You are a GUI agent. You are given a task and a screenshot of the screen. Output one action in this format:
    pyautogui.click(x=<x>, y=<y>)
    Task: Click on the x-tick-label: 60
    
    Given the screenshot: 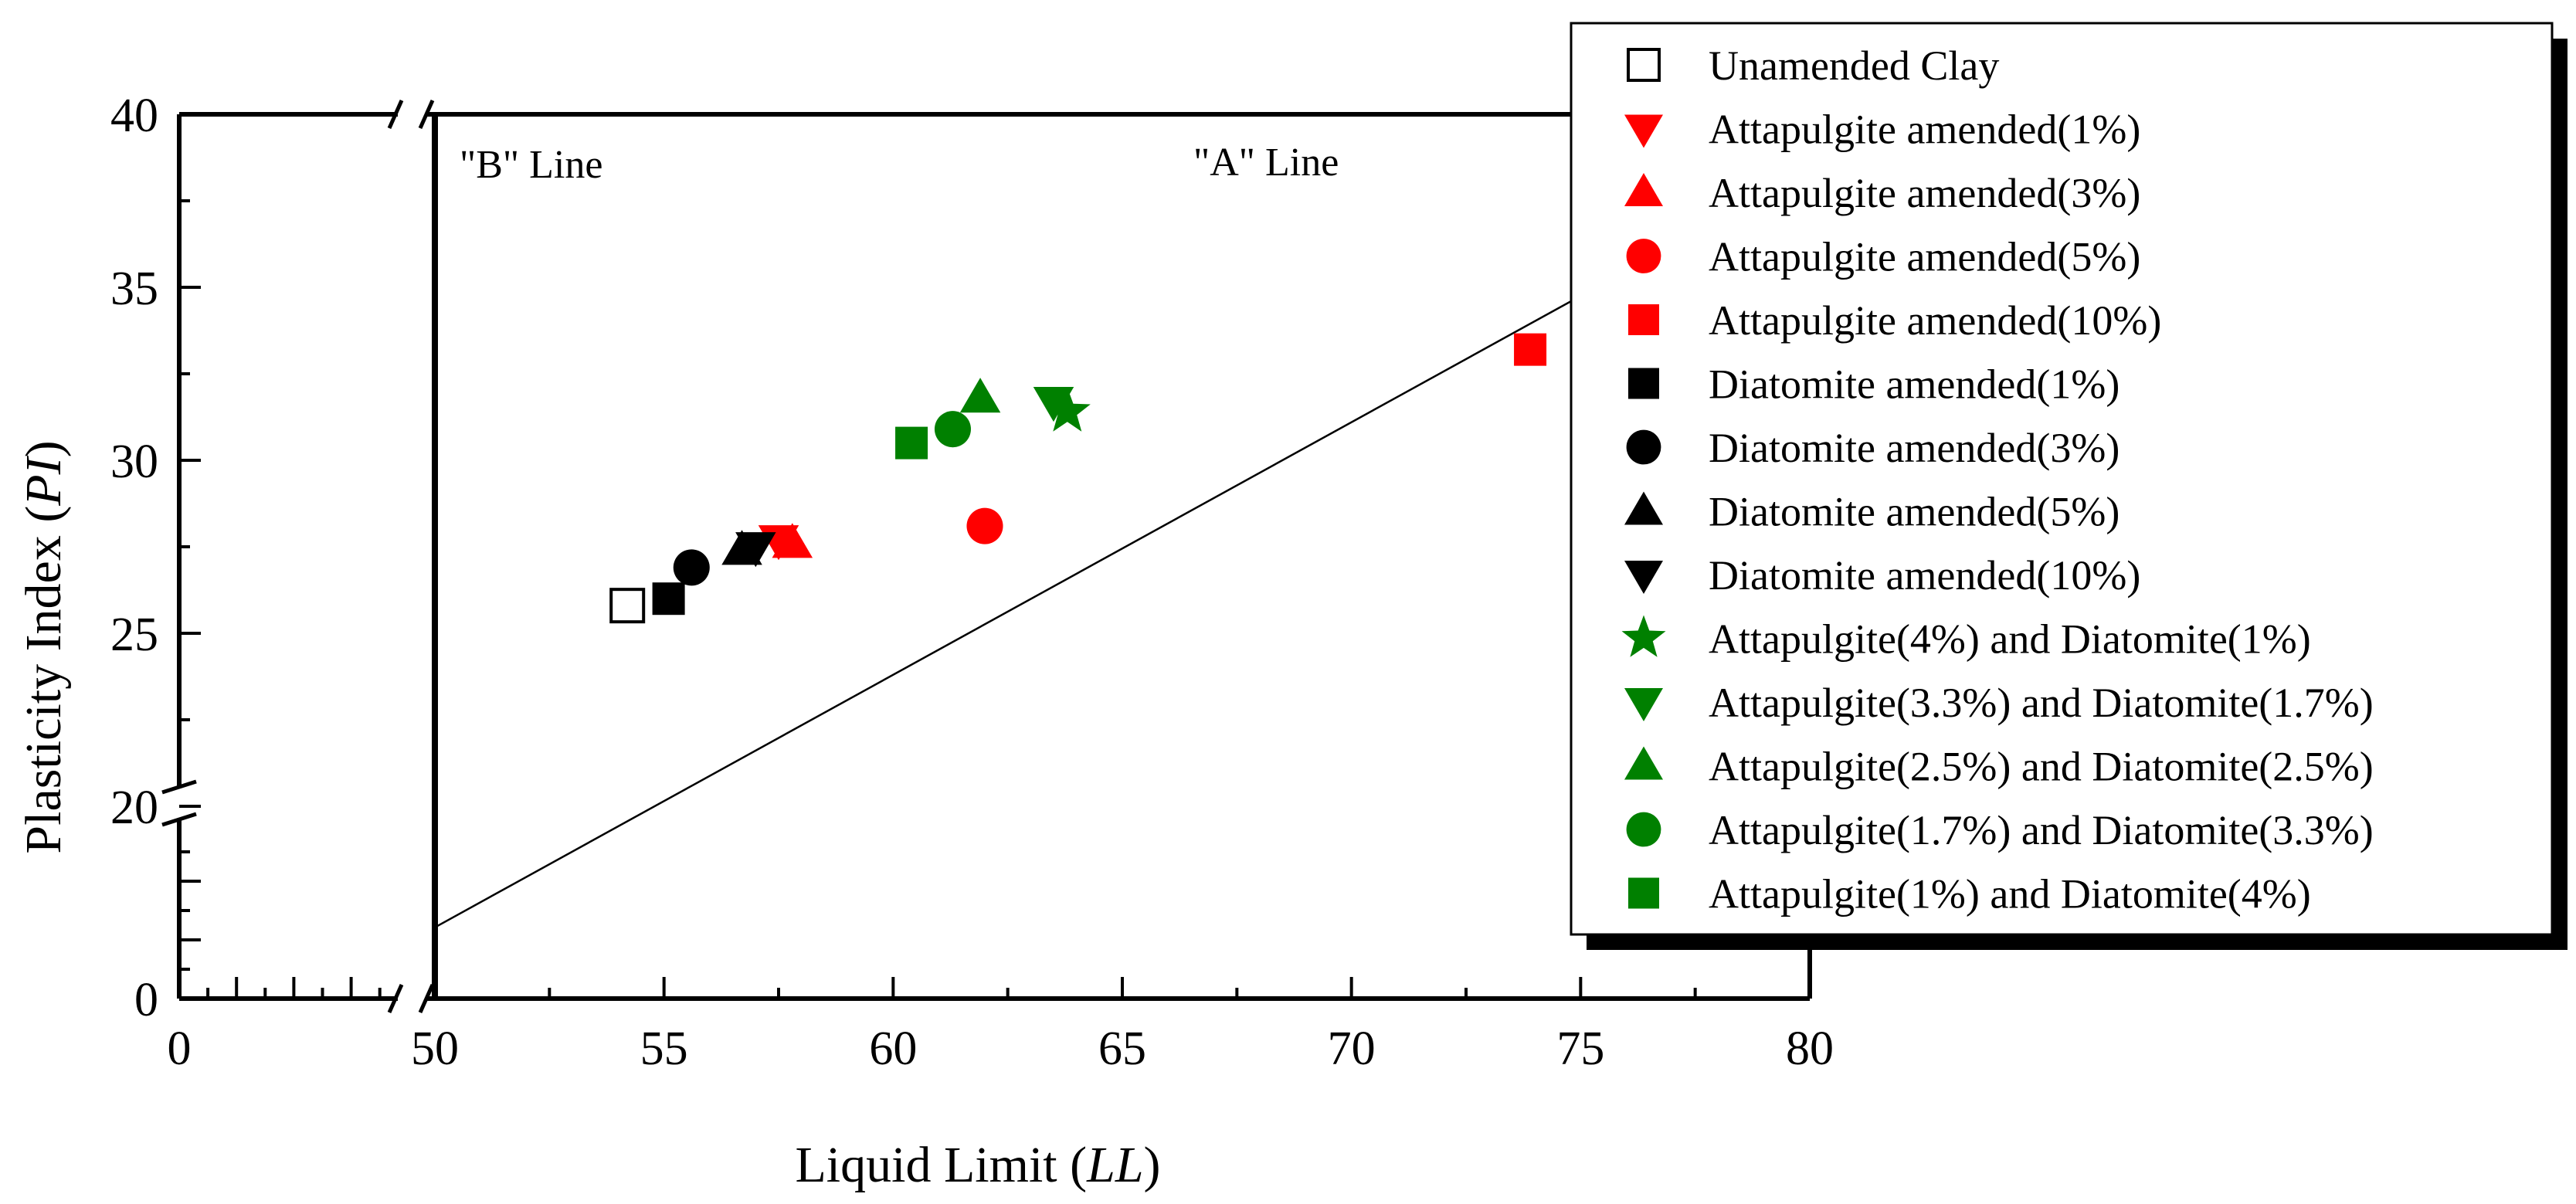 What is the action you would take?
    pyautogui.click(x=893, y=1049)
    